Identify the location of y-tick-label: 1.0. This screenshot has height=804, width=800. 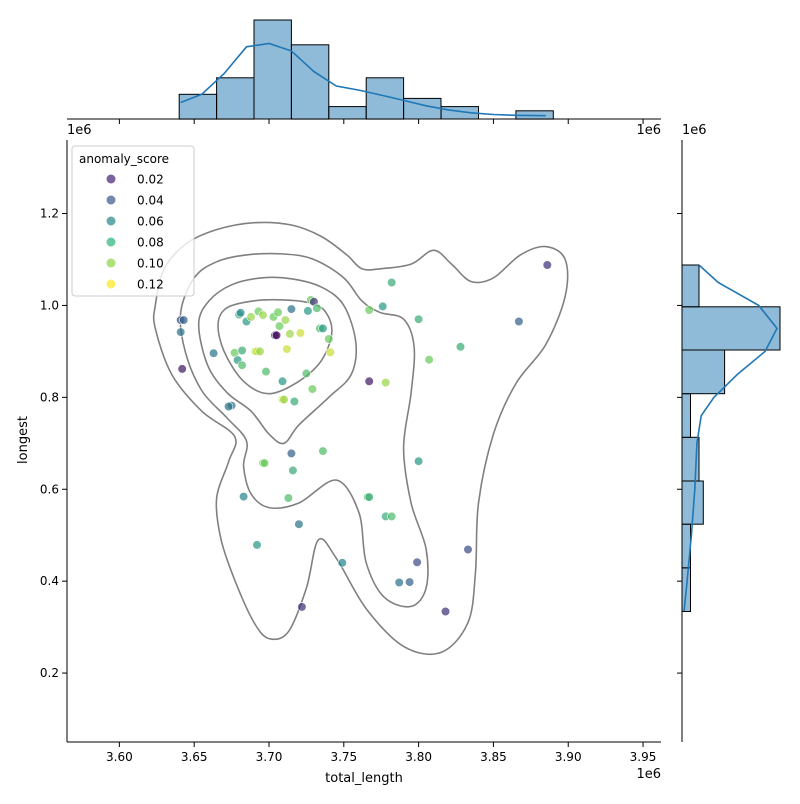
(49, 305).